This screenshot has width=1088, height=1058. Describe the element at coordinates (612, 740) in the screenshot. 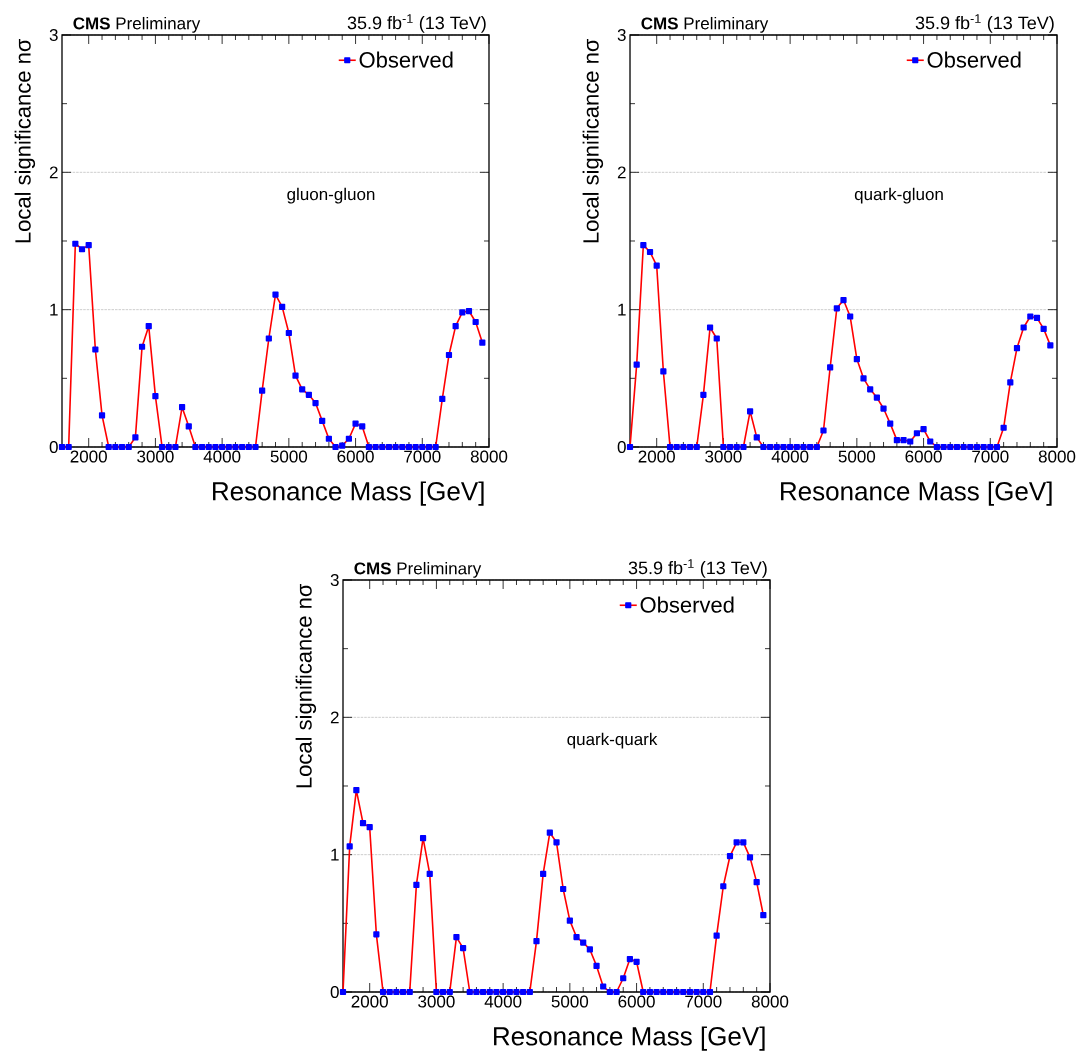

I see `annotation: quark-quark` at that location.